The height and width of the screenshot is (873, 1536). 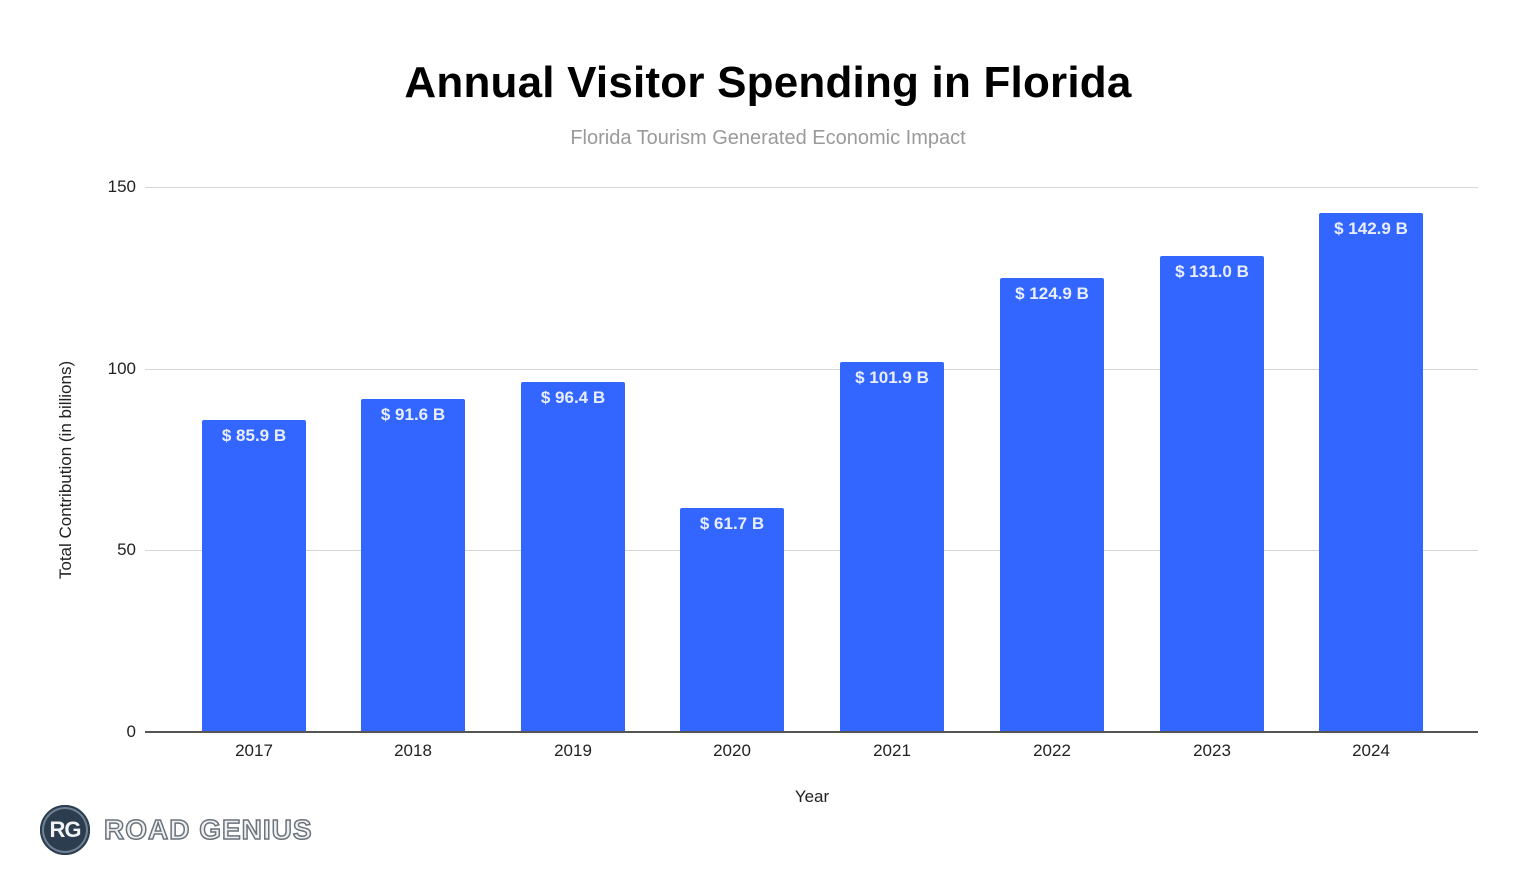 I want to click on bar-2022: $ 124.9 B, so click(x=1052, y=505).